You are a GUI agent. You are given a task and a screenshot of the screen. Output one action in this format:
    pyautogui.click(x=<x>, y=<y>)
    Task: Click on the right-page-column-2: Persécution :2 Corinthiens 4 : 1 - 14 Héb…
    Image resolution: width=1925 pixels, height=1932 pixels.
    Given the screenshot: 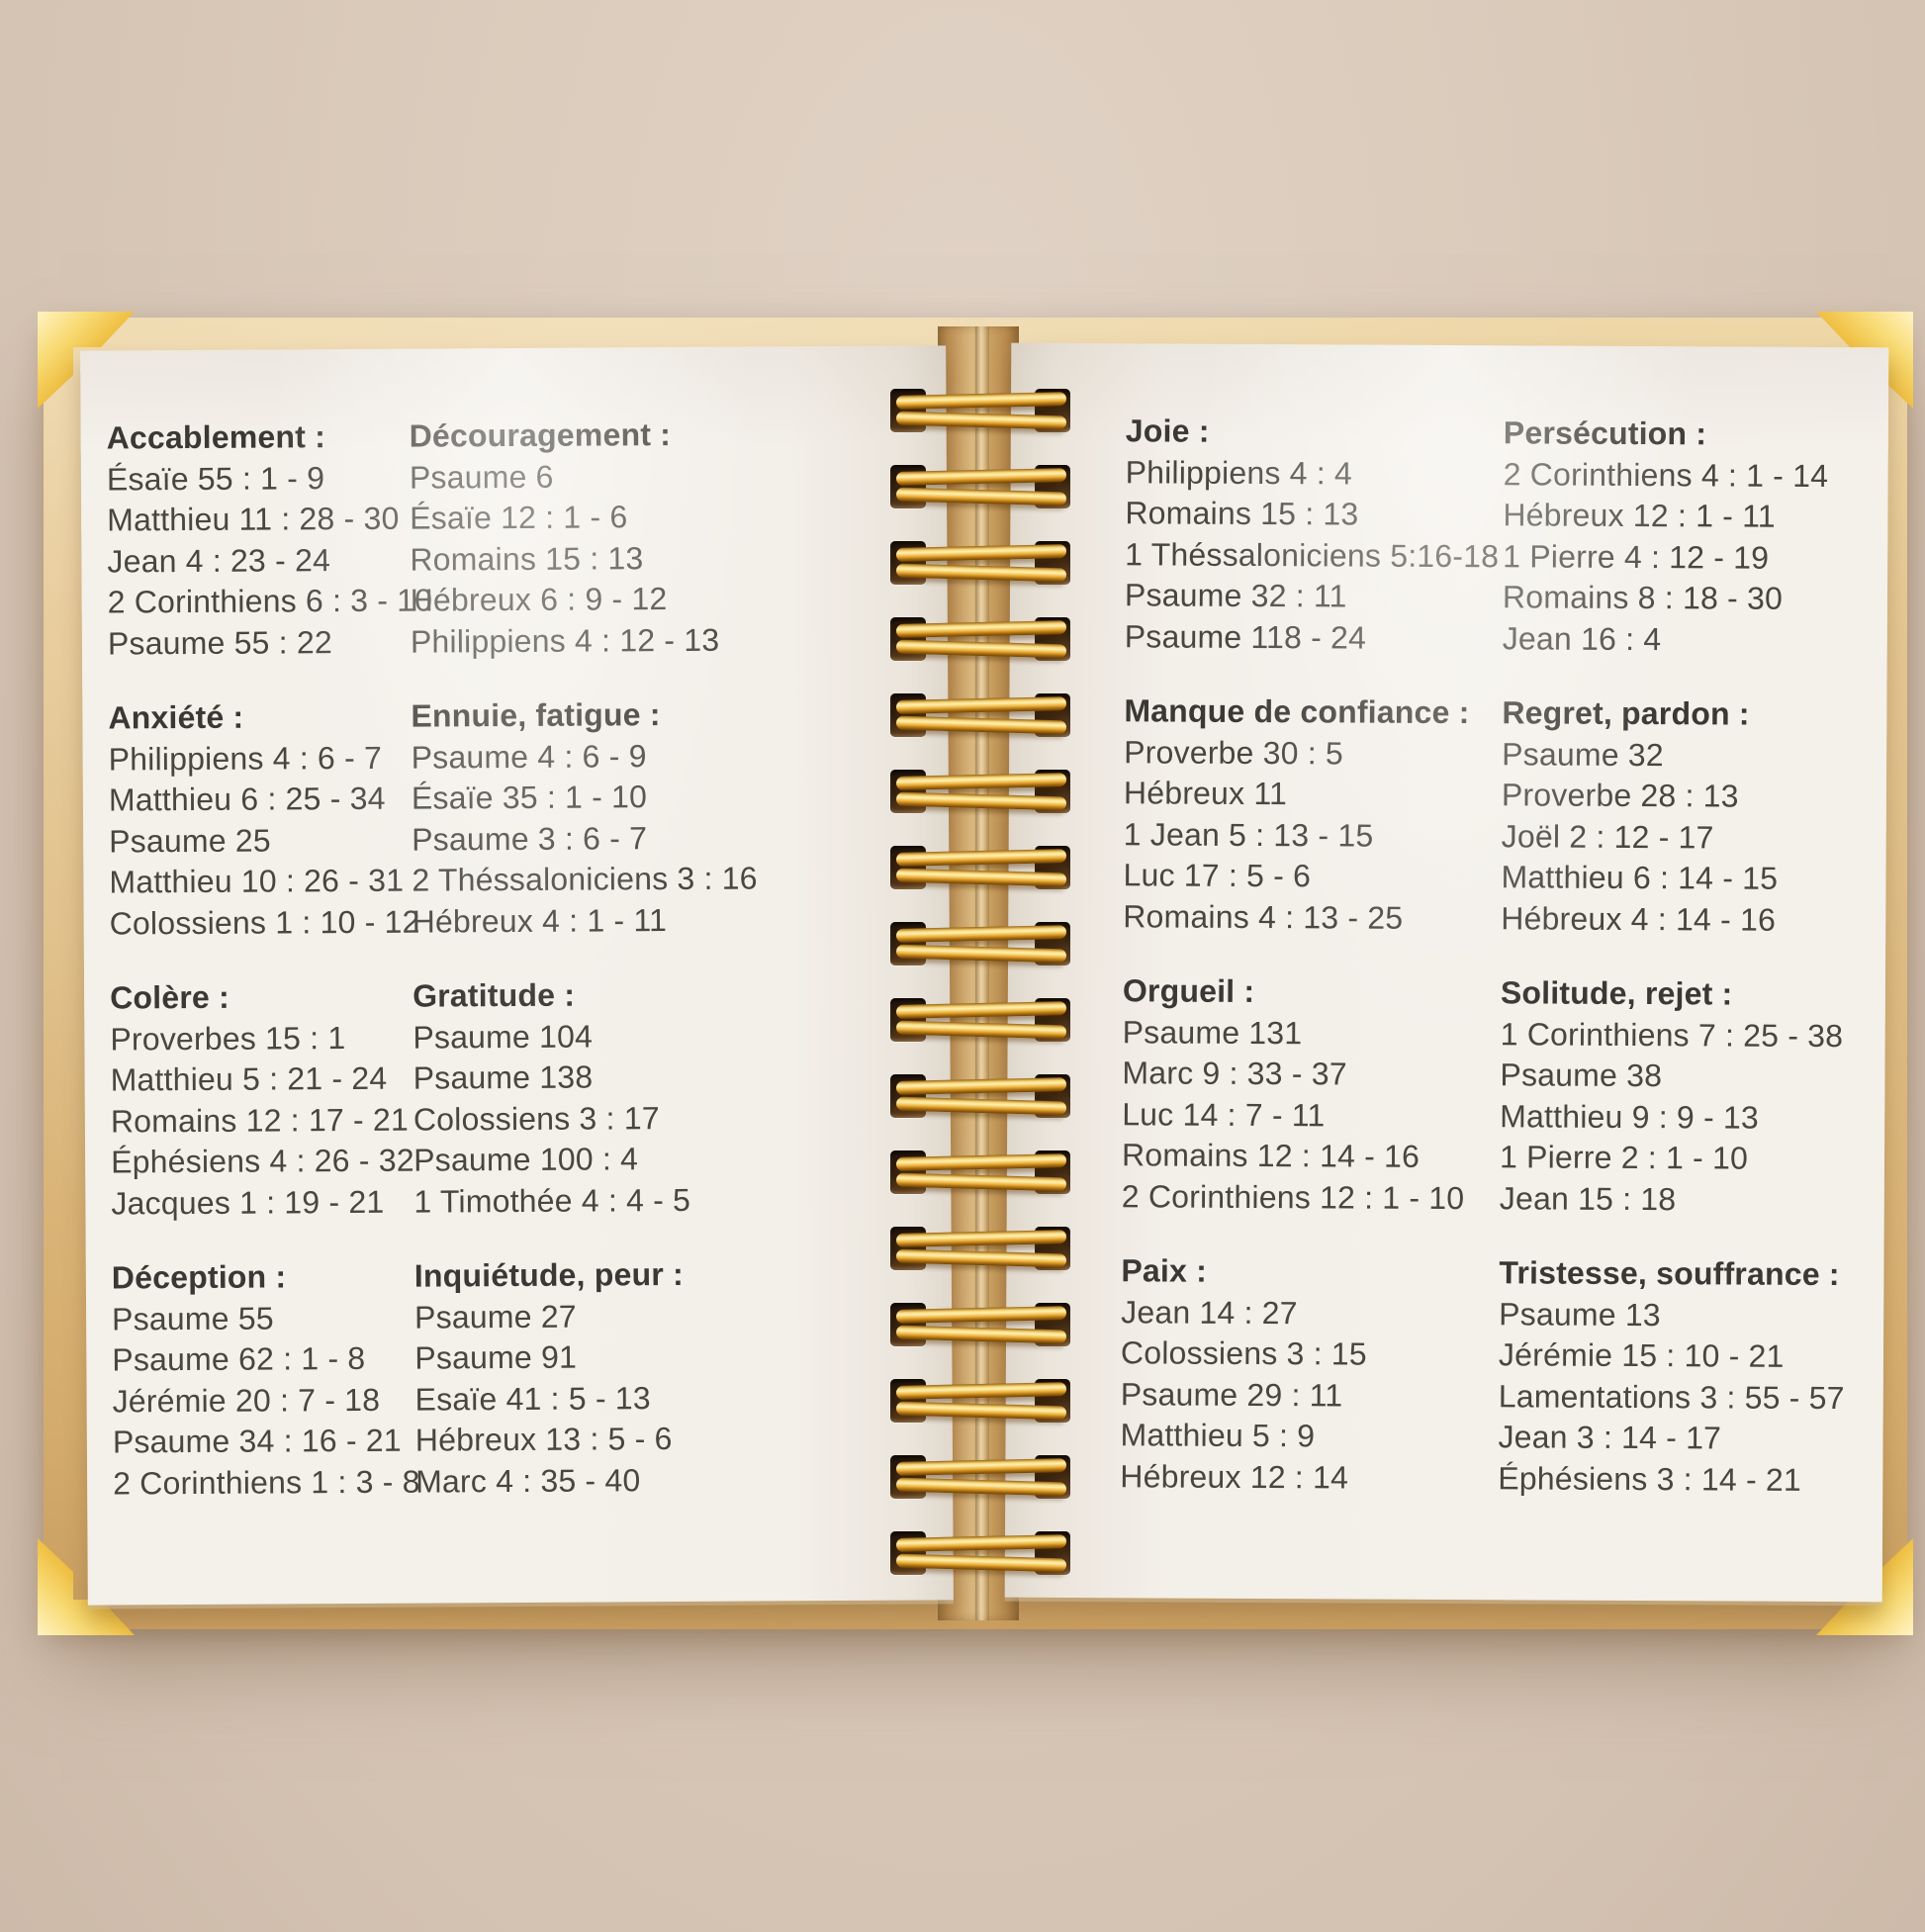 What is the action you would take?
    pyautogui.click(x=1699, y=974)
    